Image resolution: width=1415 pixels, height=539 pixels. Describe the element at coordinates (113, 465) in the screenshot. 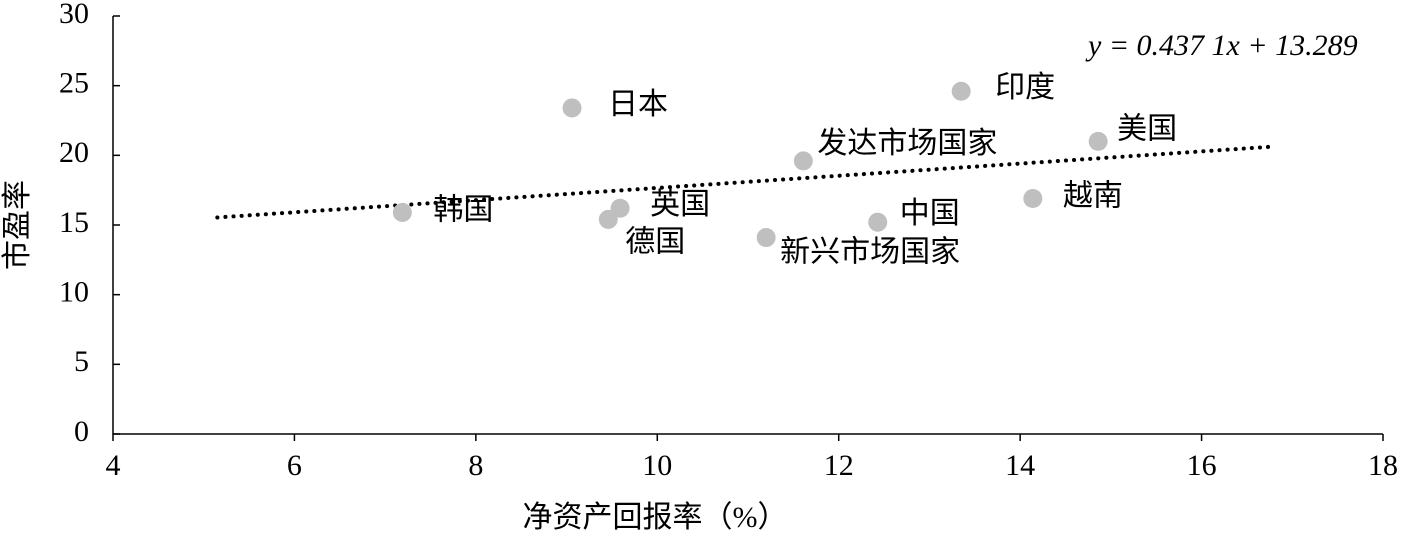

I see `x-tick-label: 4` at that location.